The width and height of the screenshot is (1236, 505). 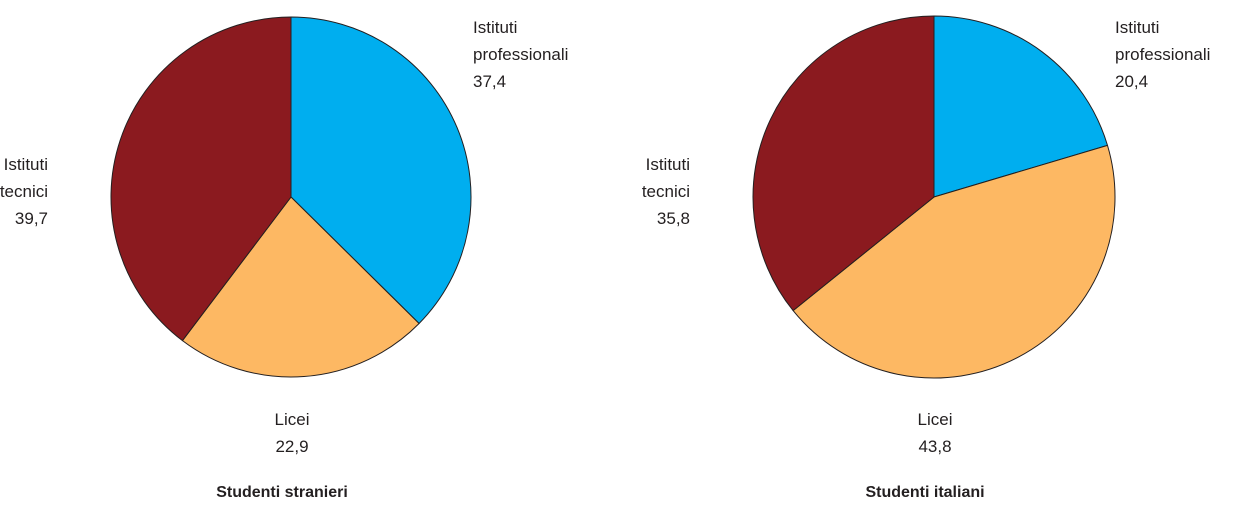 I want to click on slice-value-label: 22,9, so click(x=291, y=446).